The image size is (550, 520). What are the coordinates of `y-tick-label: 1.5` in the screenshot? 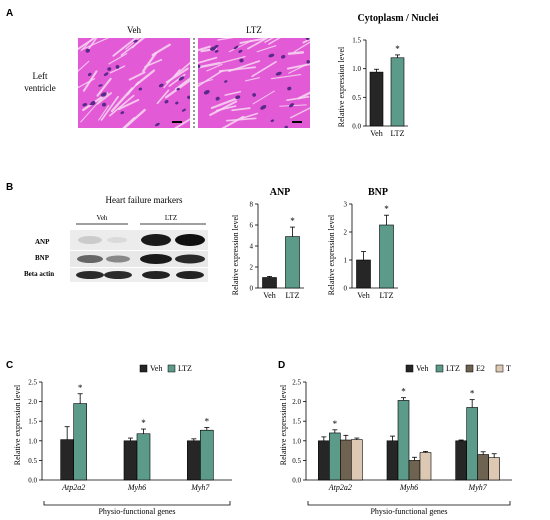 It's located at (32, 422).